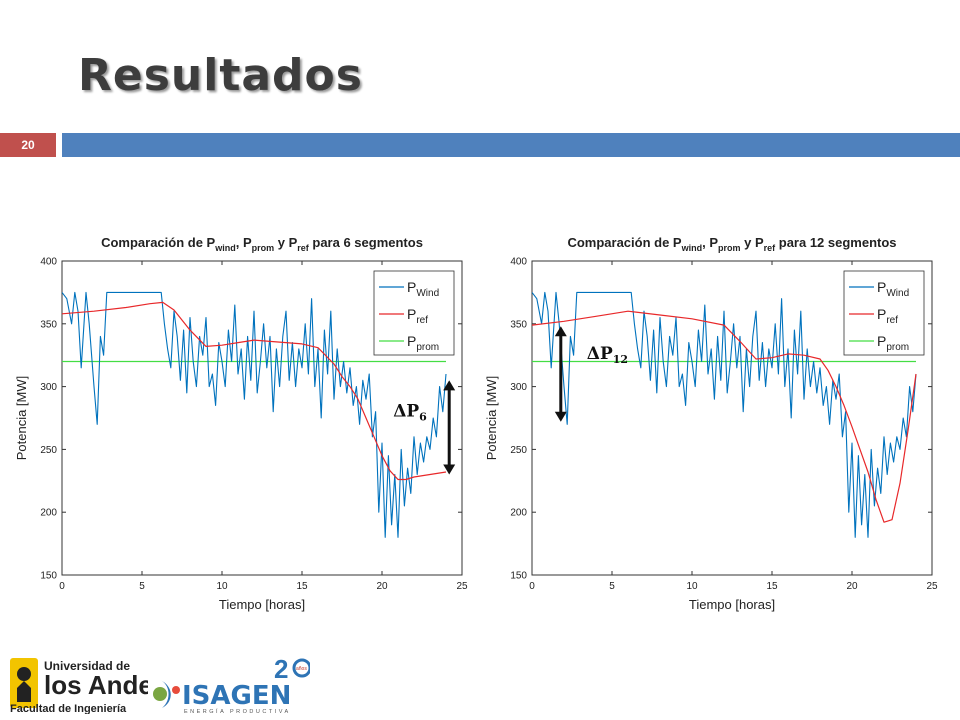 The image size is (960, 720). What do you see at coordinates (220, 75) in the screenshot?
I see `page-title: Resultados` at bounding box center [220, 75].